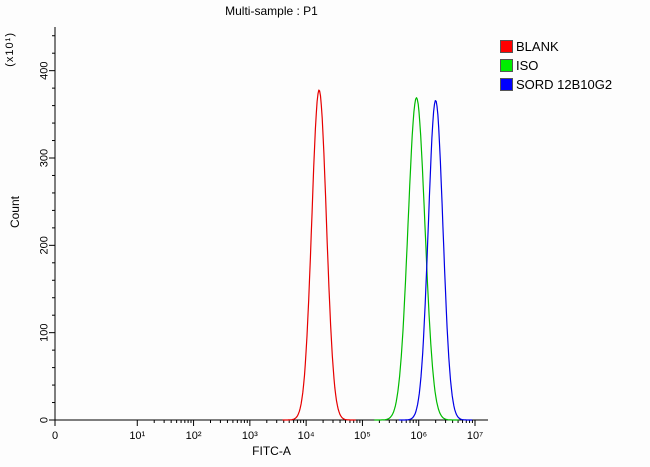 This screenshot has width=650, height=467. I want to click on legend-item-blank: BLANK, so click(556, 46).